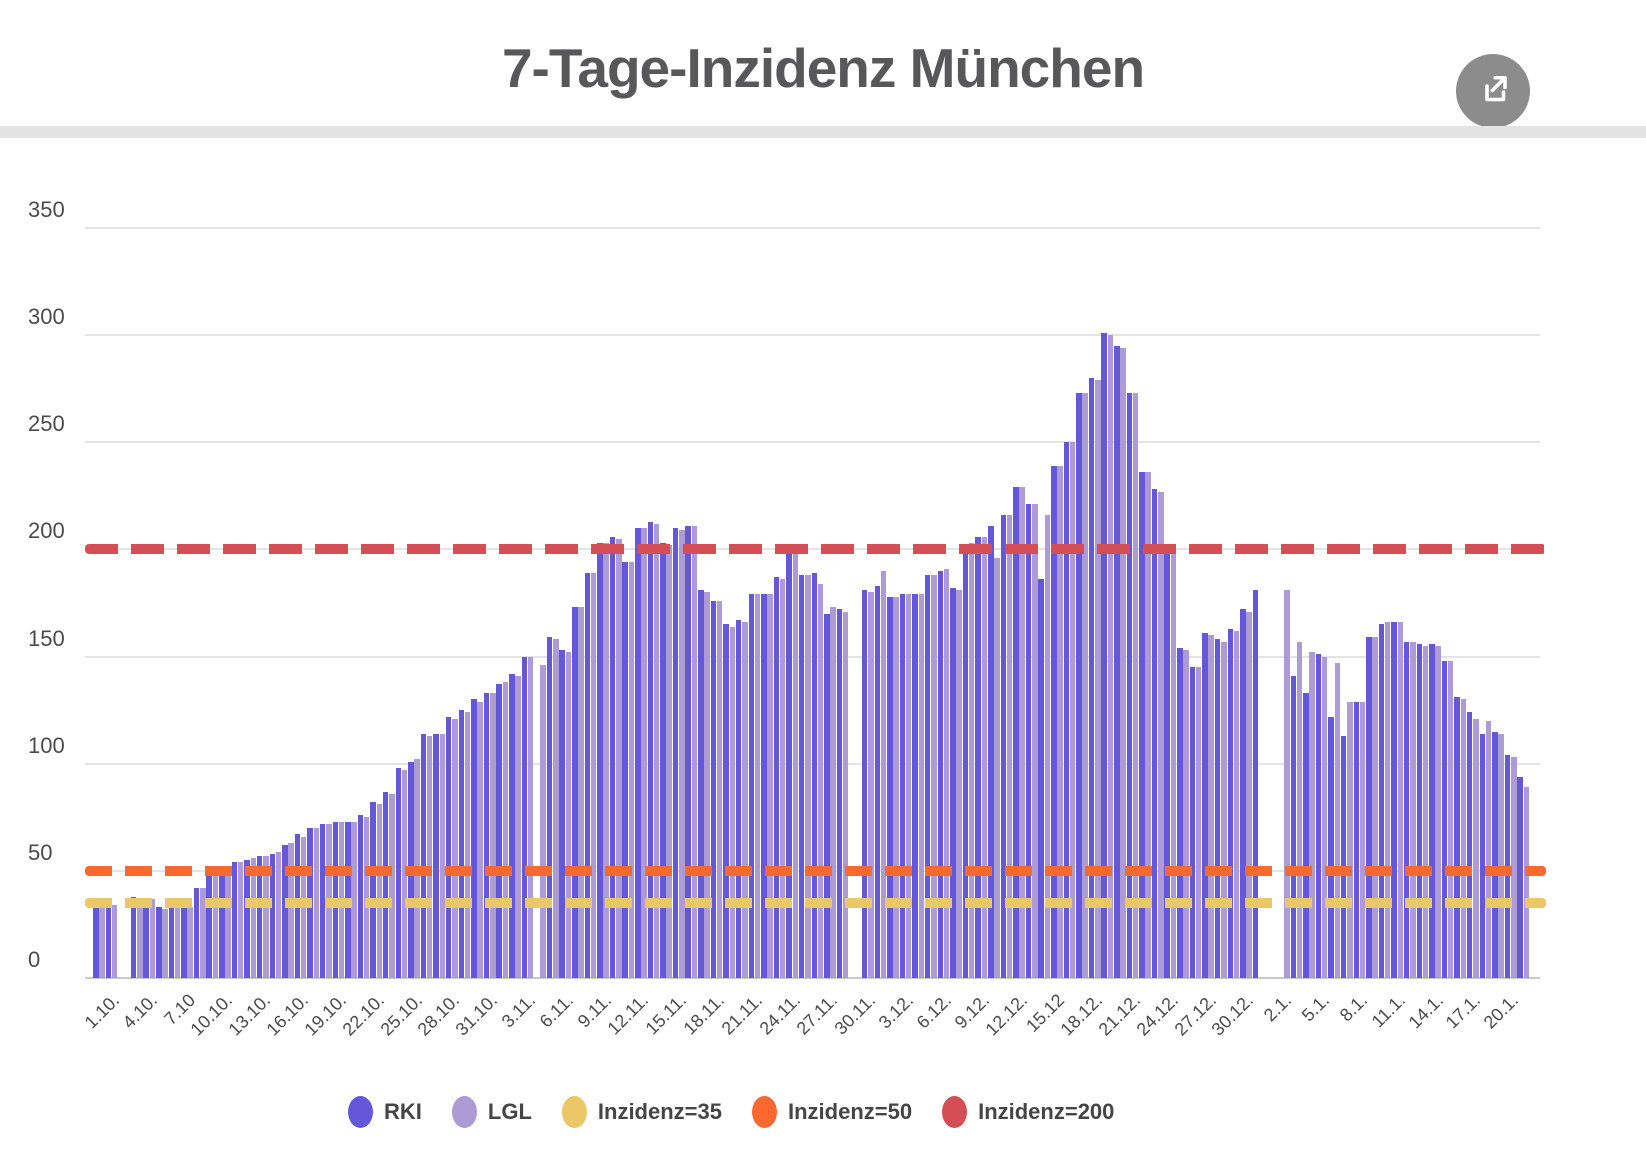 The width and height of the screenshot is (1646, 1162). Describe the element at coordinates (659, 1111) in the screenshot. I see `legend-label: Inzidenz=35` at that location.